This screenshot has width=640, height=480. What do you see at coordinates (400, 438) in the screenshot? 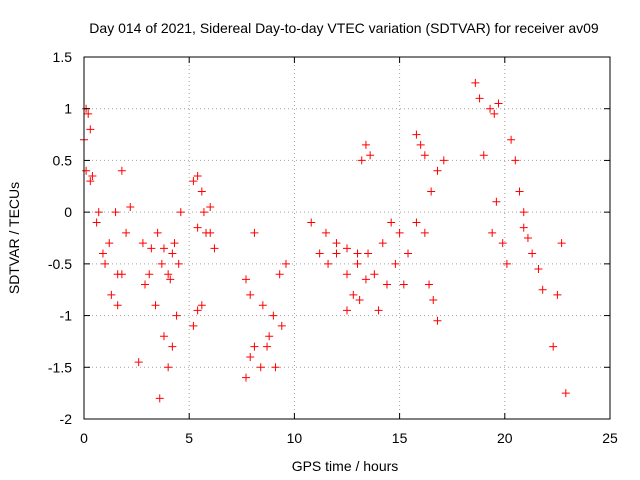
I see `x-tick-label: 15` at bounding box center [400, 438].